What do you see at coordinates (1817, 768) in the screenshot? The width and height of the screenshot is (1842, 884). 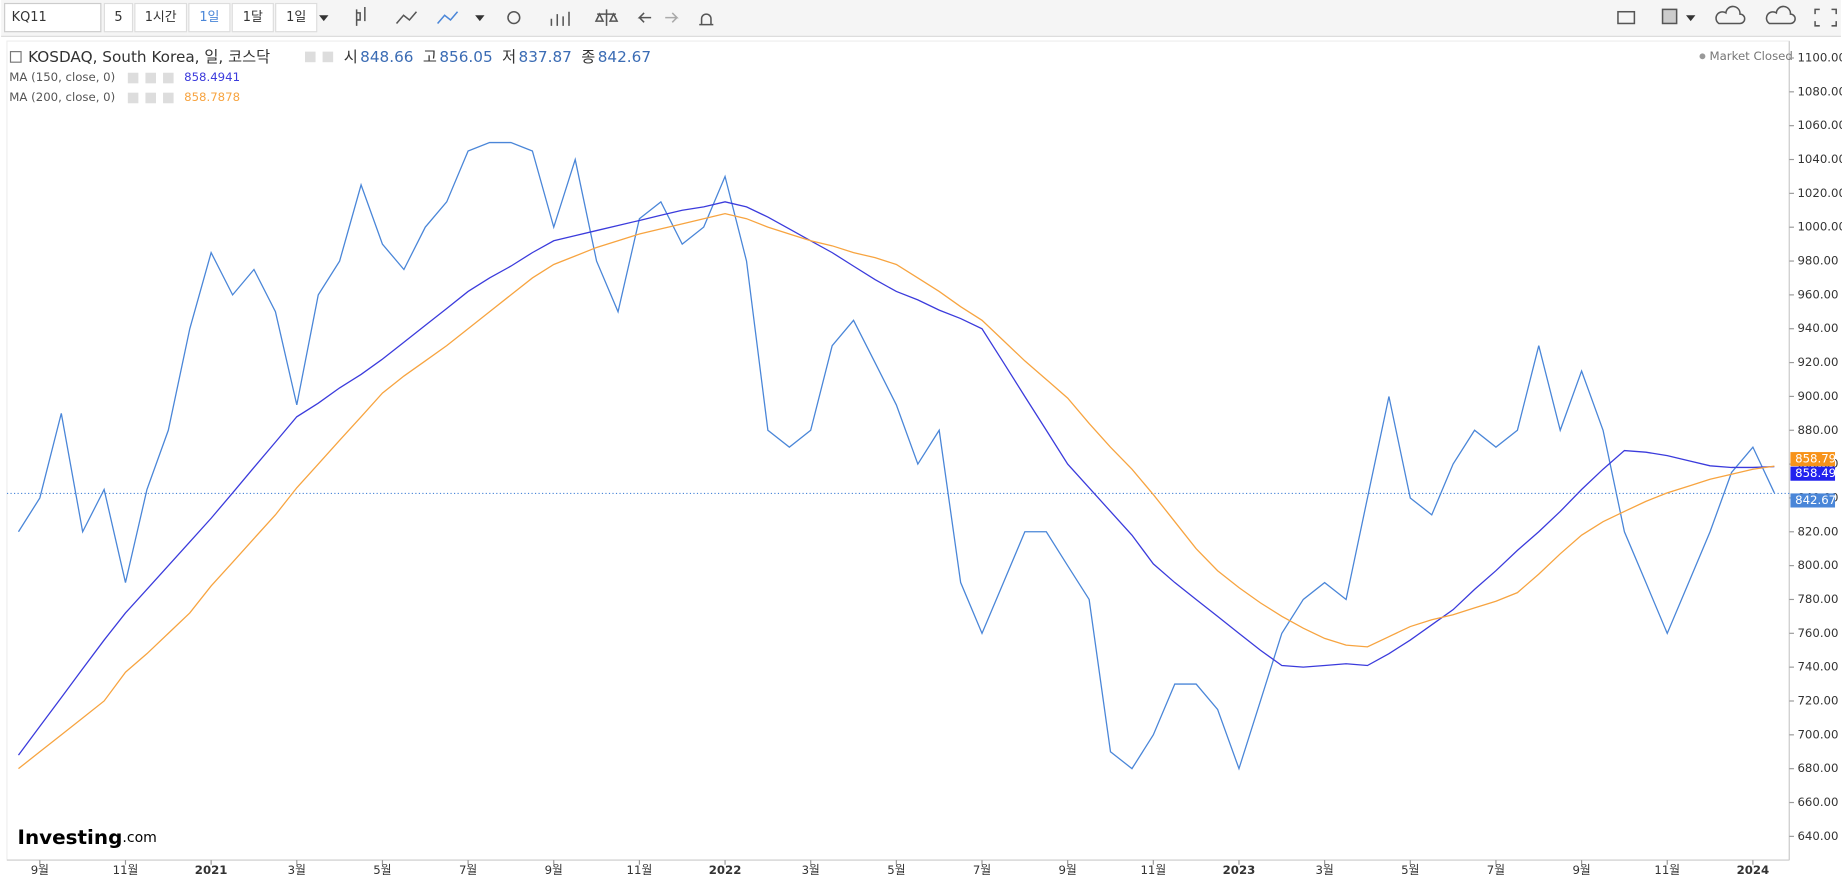 I see `y-tick-label: 680.00` at bounding box center [1817, 768].